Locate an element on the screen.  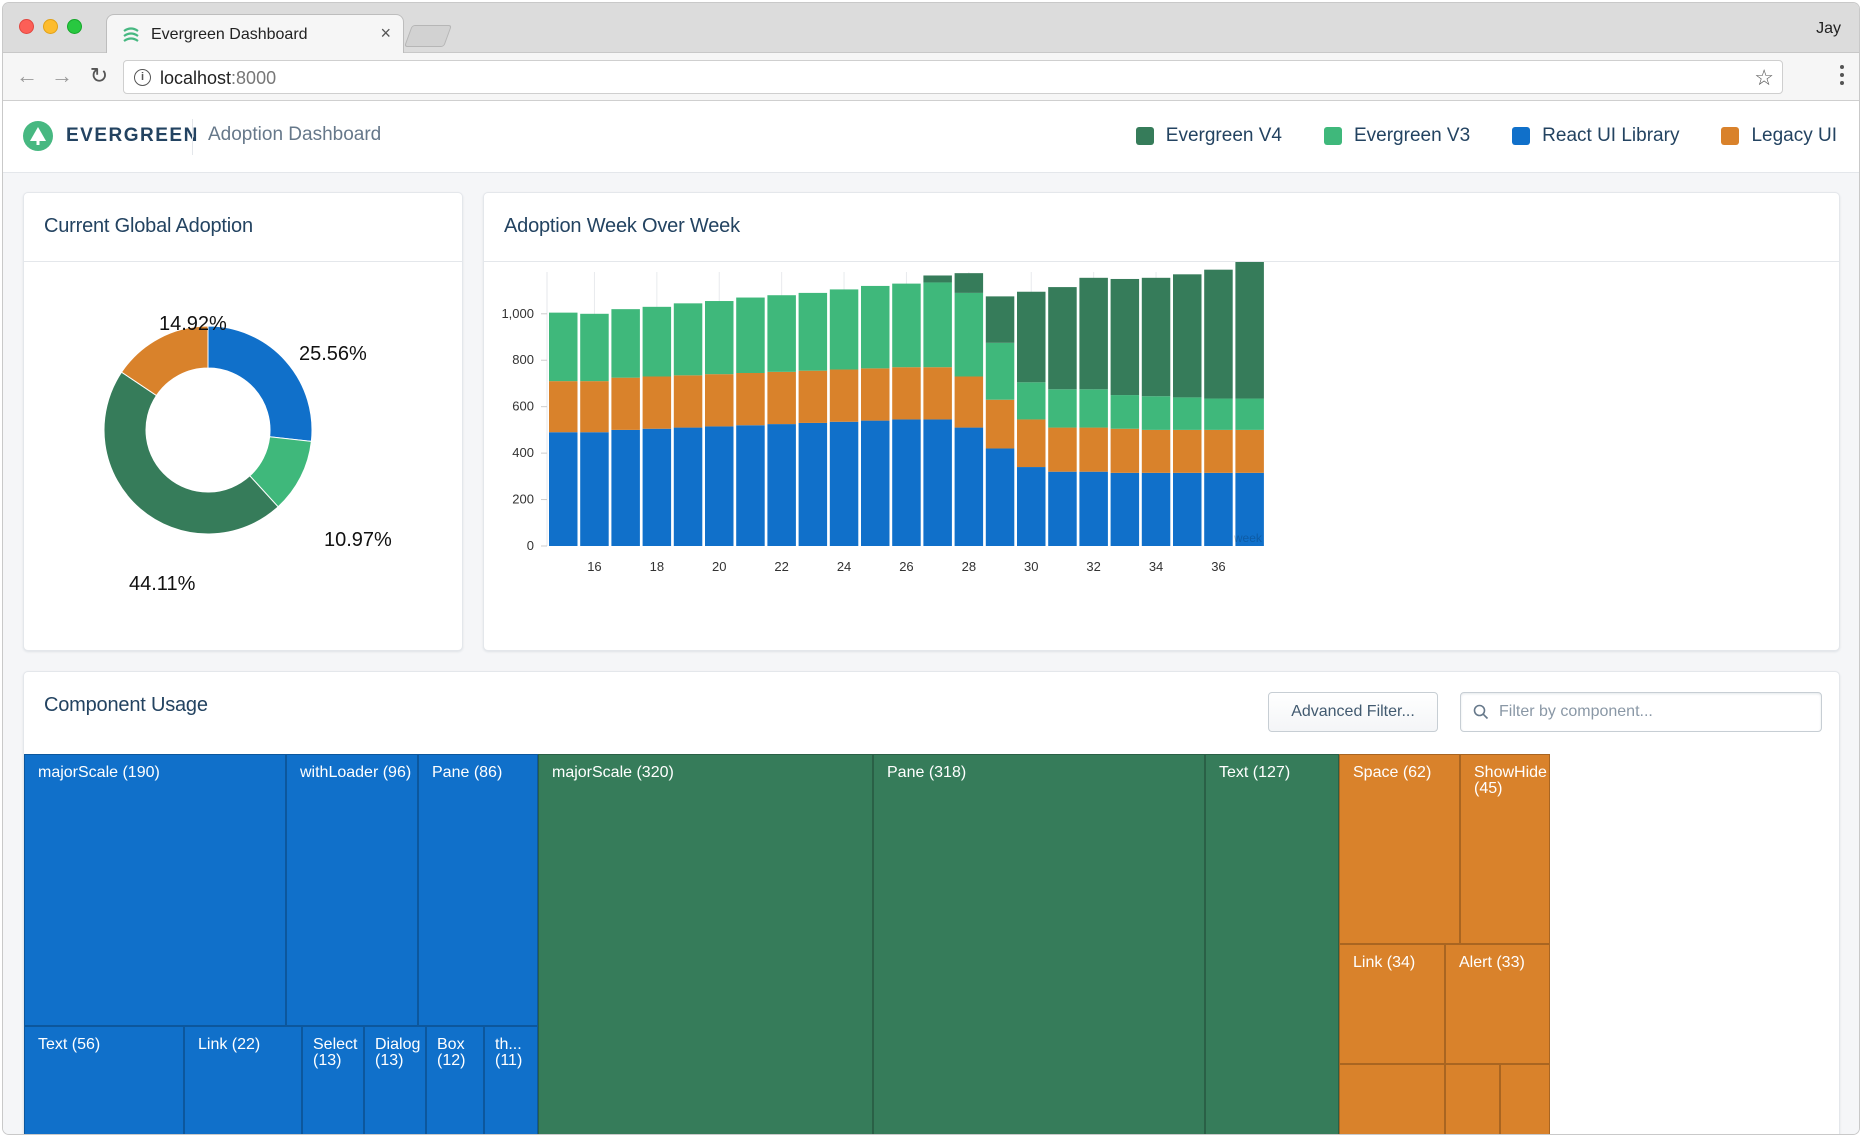
treemap-cell: Alert (33) is located at coordinates (1497, 1004).